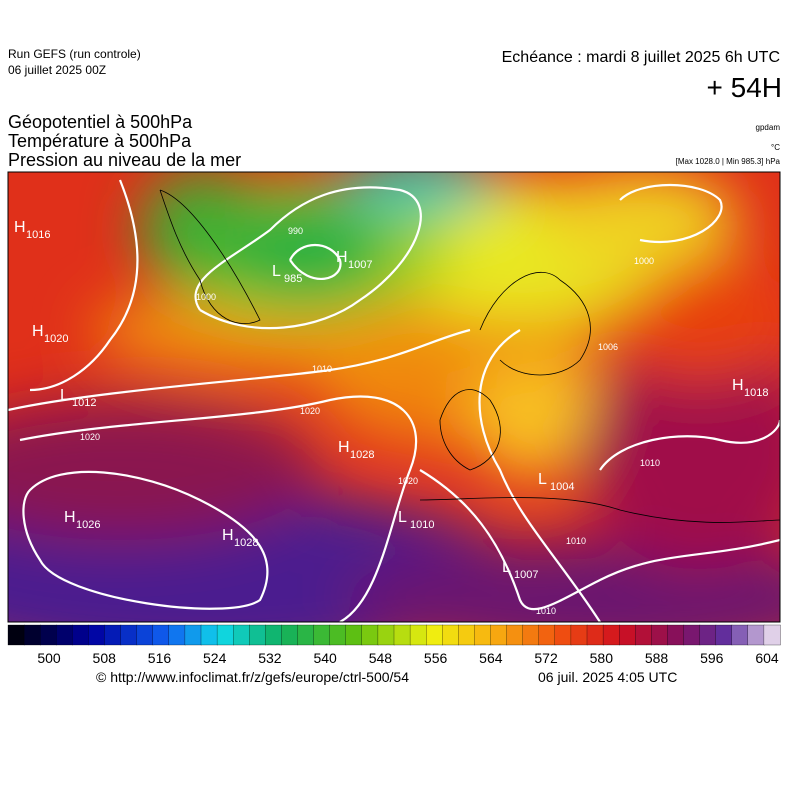 The height and width of the screenshot is (794, 788). What do you see at coordinates (657, 658) in the screenshot?
I see `colorbar-label: 588` at bounding box center [657, 658].